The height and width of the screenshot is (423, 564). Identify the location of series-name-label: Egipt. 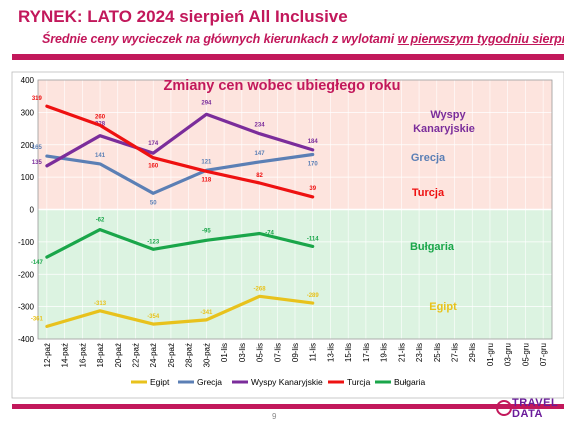
(443, 307).